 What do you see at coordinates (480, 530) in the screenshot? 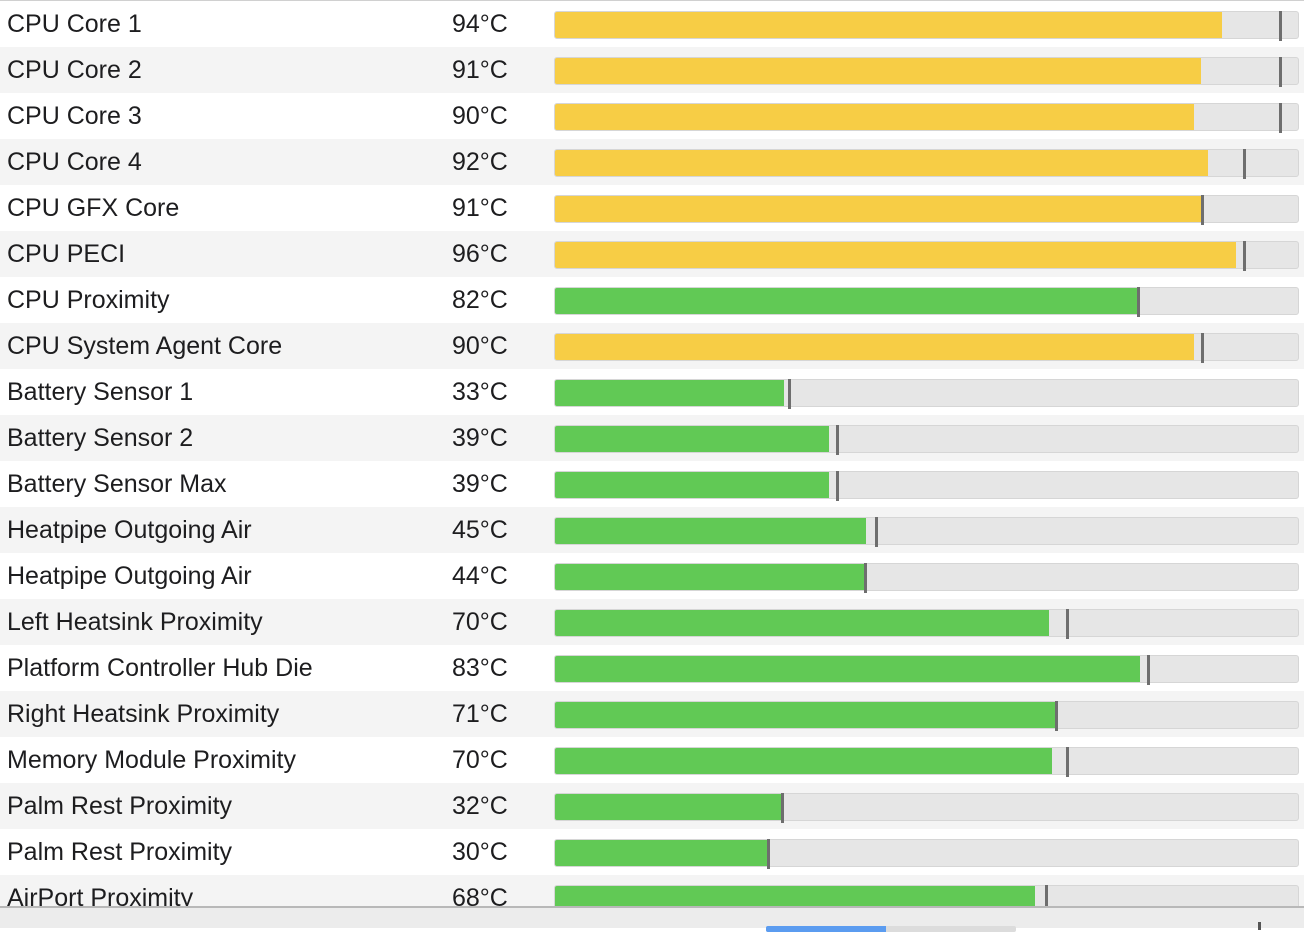
I see `sensor-temperature: 45°C` at bounding box center [480, 530].